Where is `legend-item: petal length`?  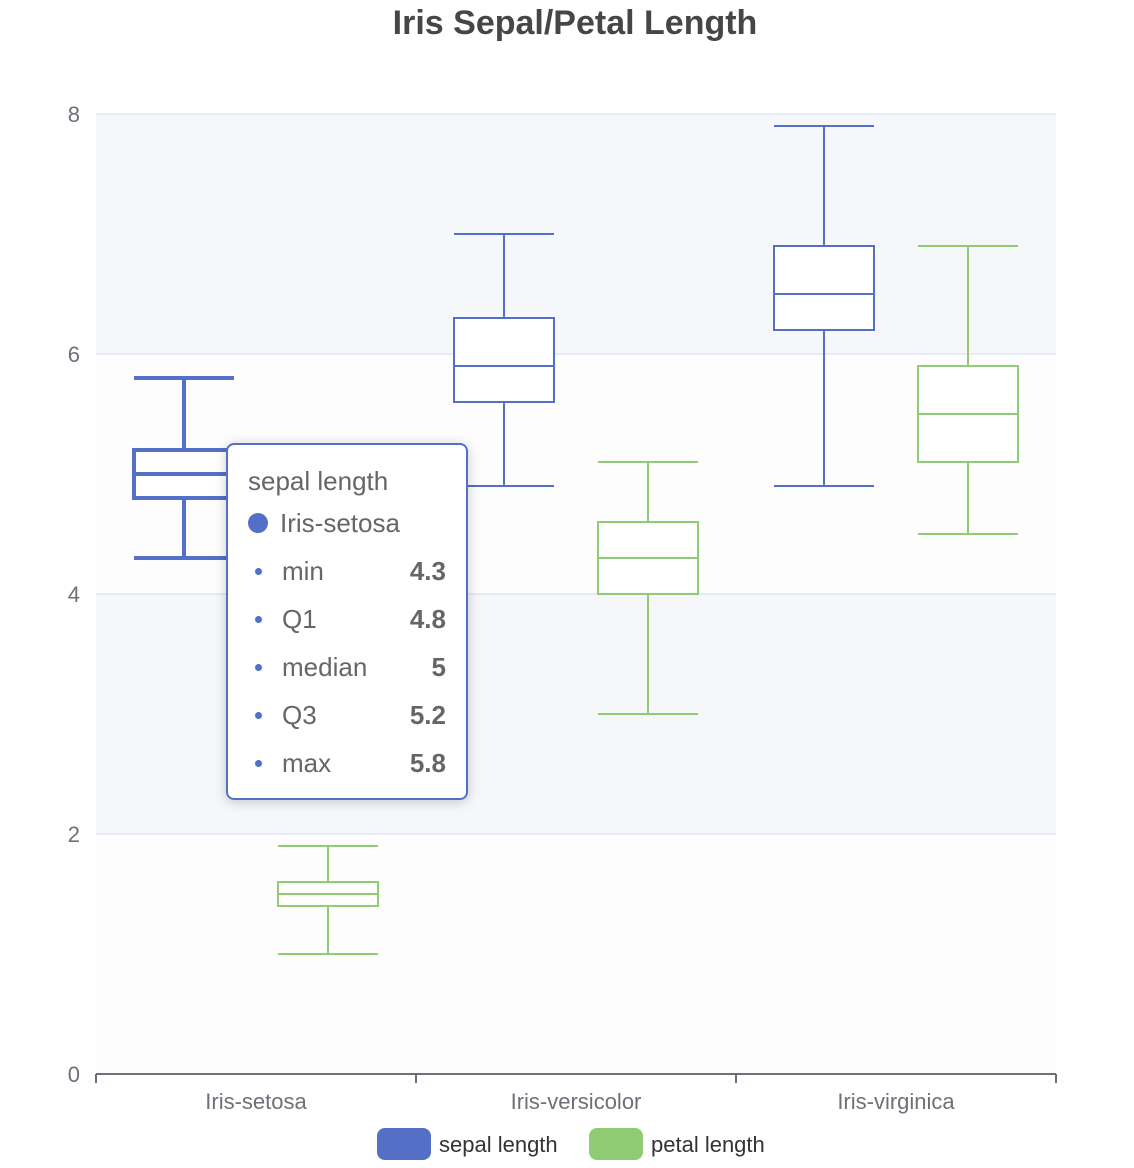 legend-item: petal length is located at coordinates (677, 1144).